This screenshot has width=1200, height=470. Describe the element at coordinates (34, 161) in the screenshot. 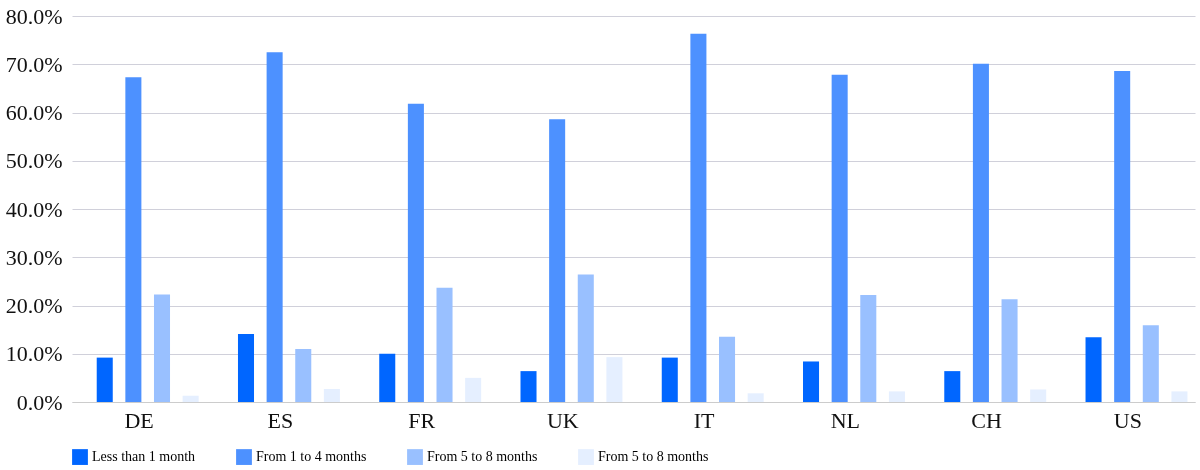

I see `y-tick-label: 50.0%` at that location.